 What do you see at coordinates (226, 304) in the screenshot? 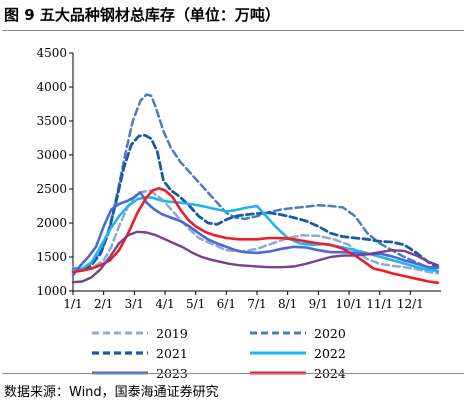
I see `x-tick-label: 6/1` at bounding box center [226, 304].